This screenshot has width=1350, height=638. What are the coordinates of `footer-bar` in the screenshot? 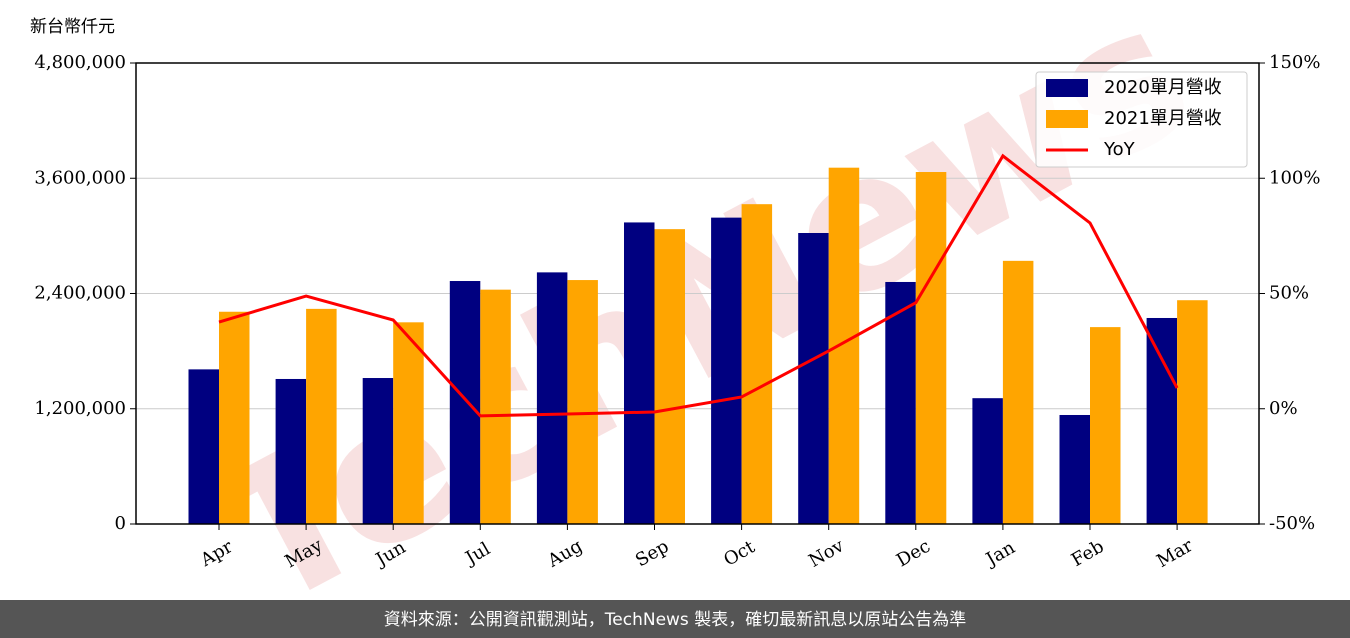 It's located at (675, 619).